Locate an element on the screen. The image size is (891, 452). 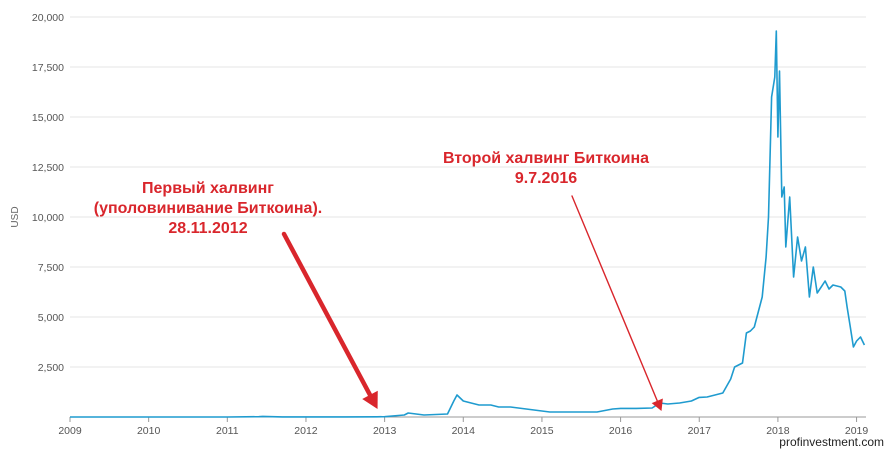
y-tick-label: 12,500 is located at coordinates (48, 168).